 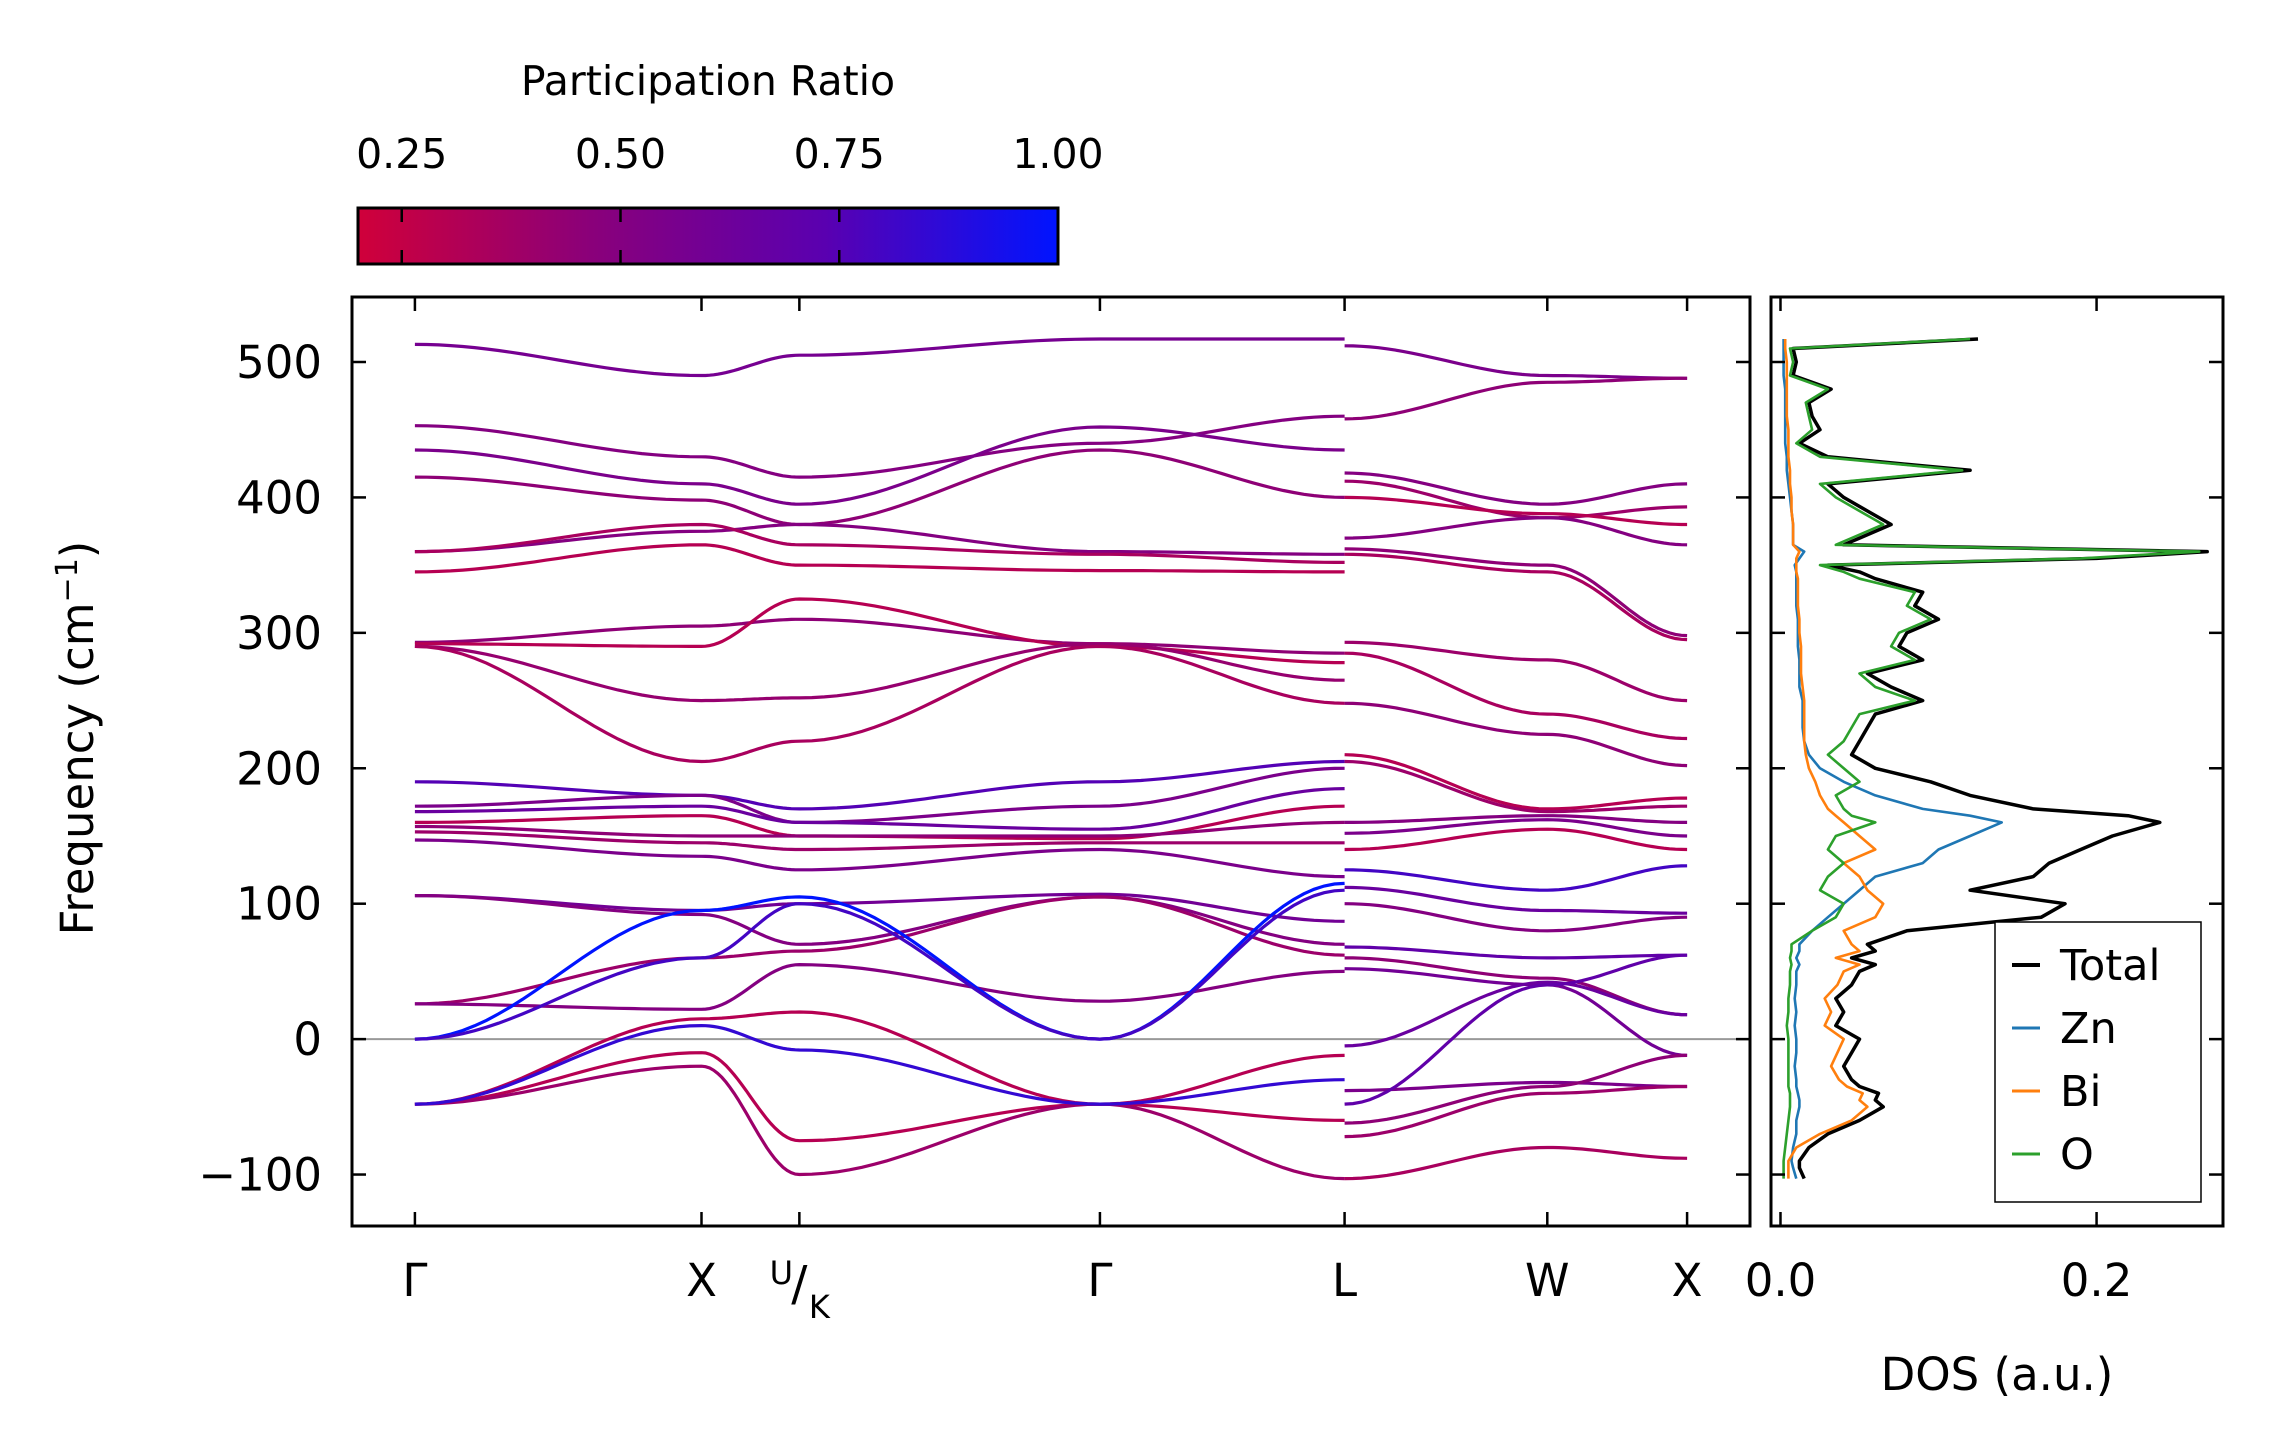 I want to click on band-y-tick-label: 200, so click(x=279, y=768).